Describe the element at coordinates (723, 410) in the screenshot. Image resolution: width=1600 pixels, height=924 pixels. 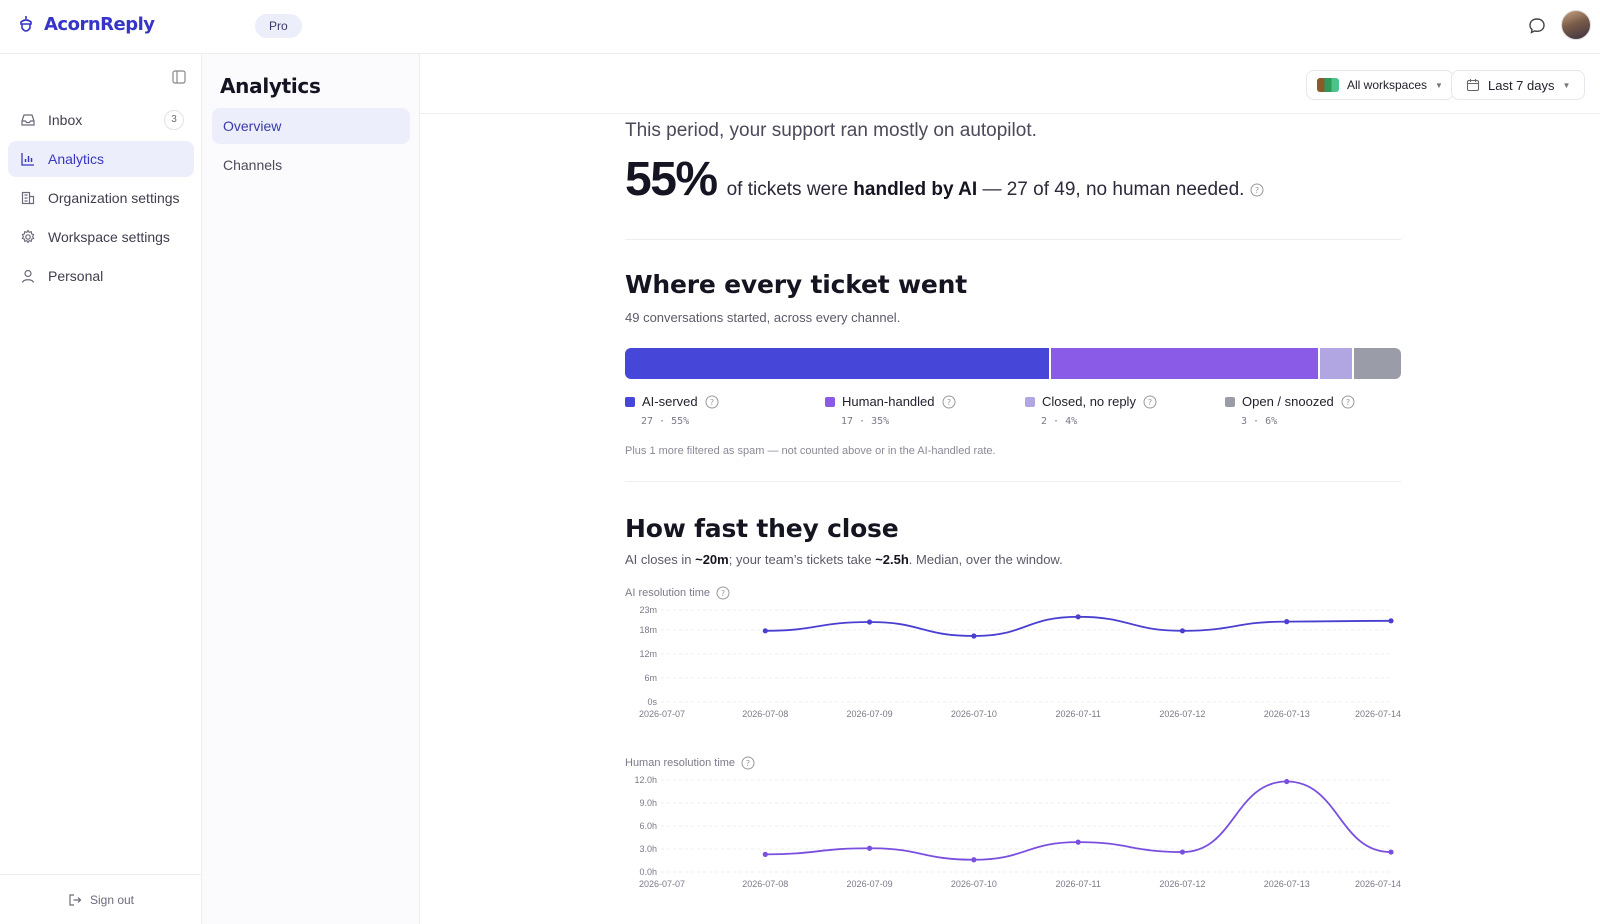
I see `legend-ai-served: AI-served ? 27 · 55%` at that location.